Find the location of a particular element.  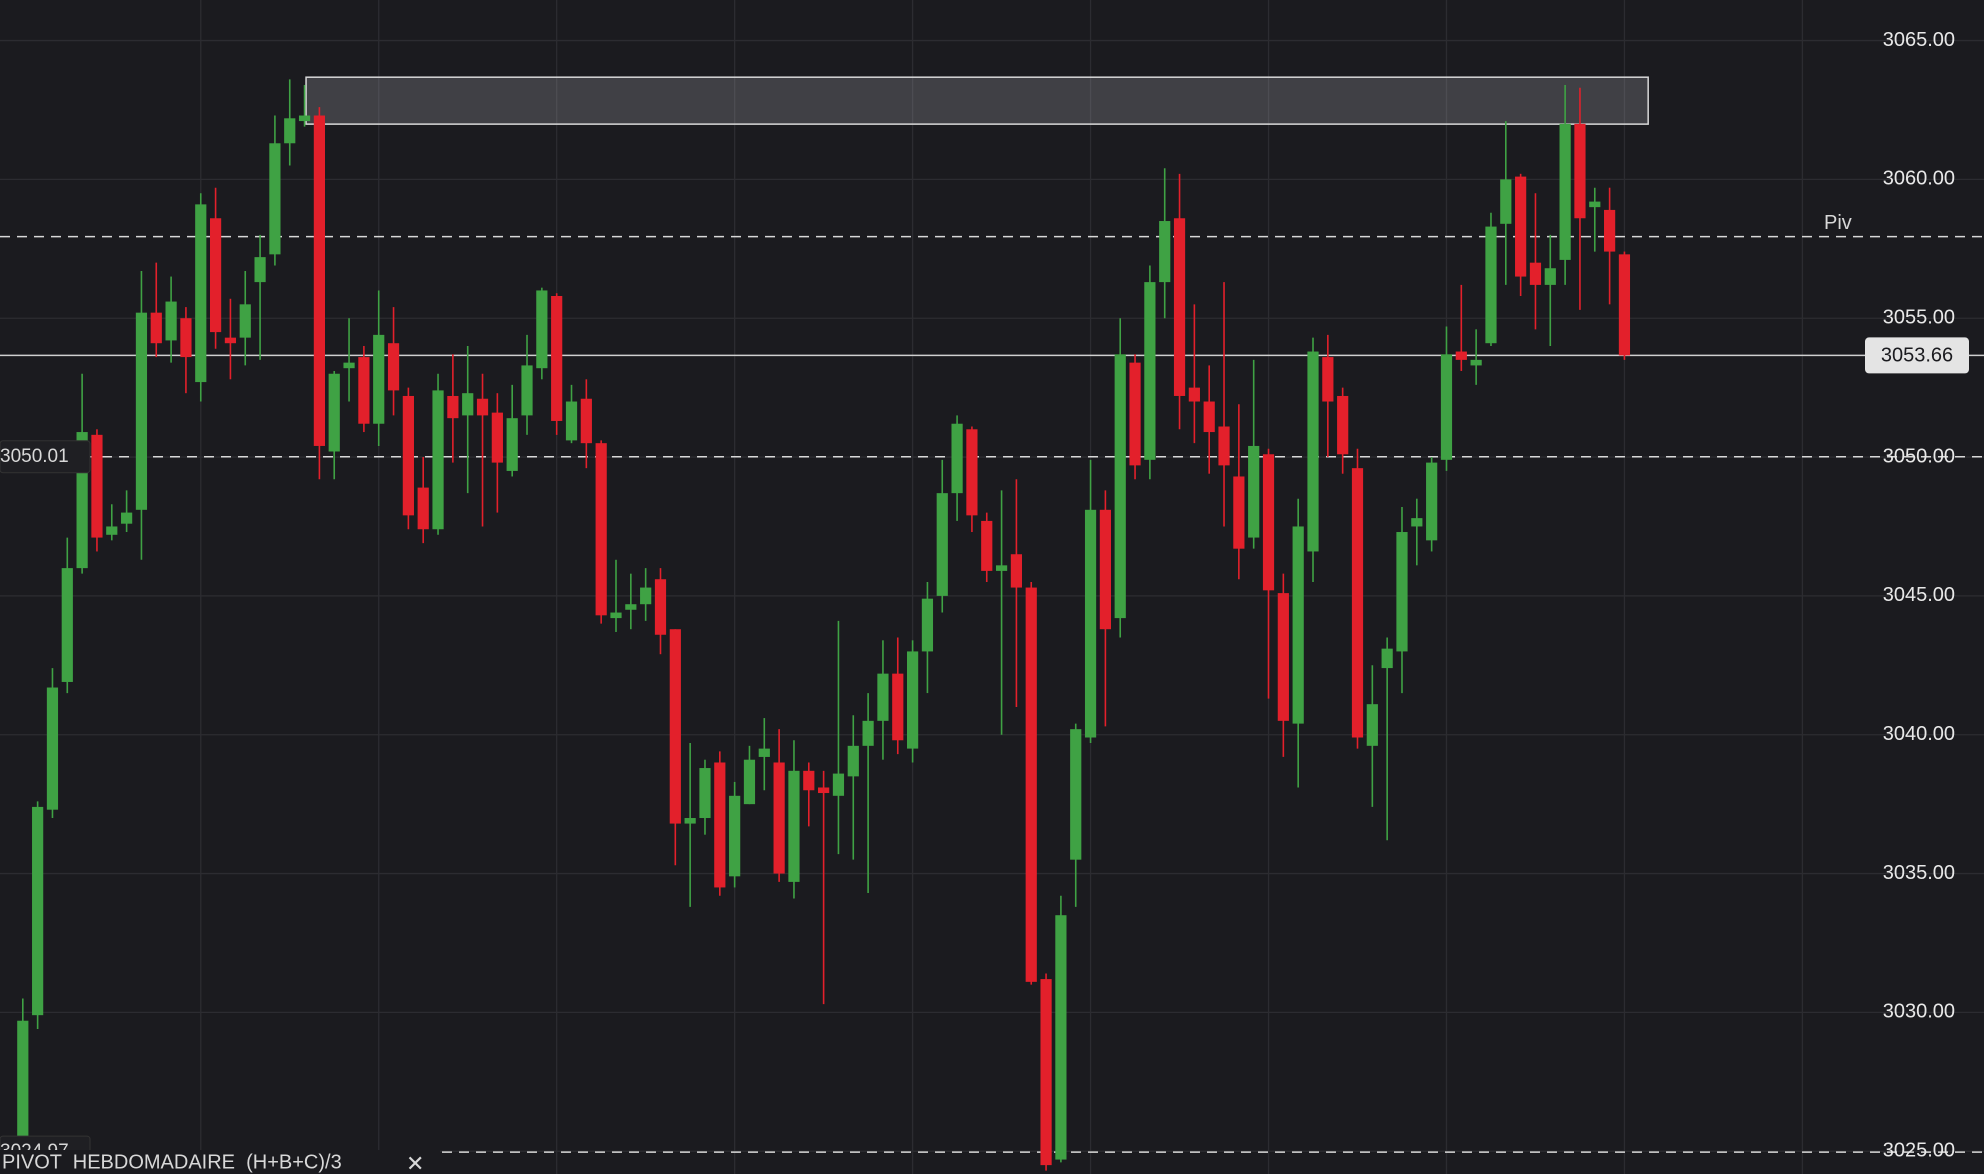

y-tick-label: 3060.00 is located at coordinates (1919, 179).